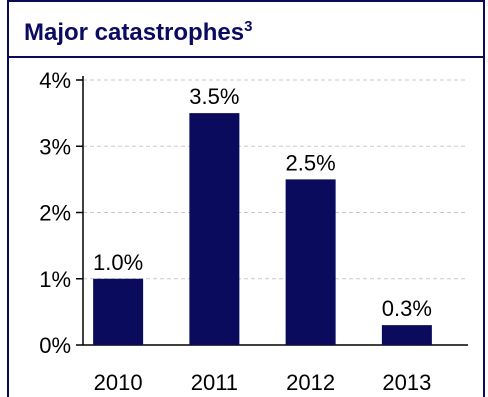 Image resolution: width=488 pixels, height=397 pixels. Describe the element at coordinates (246, 57) in the screenshot. I see `title-divider` at that location.